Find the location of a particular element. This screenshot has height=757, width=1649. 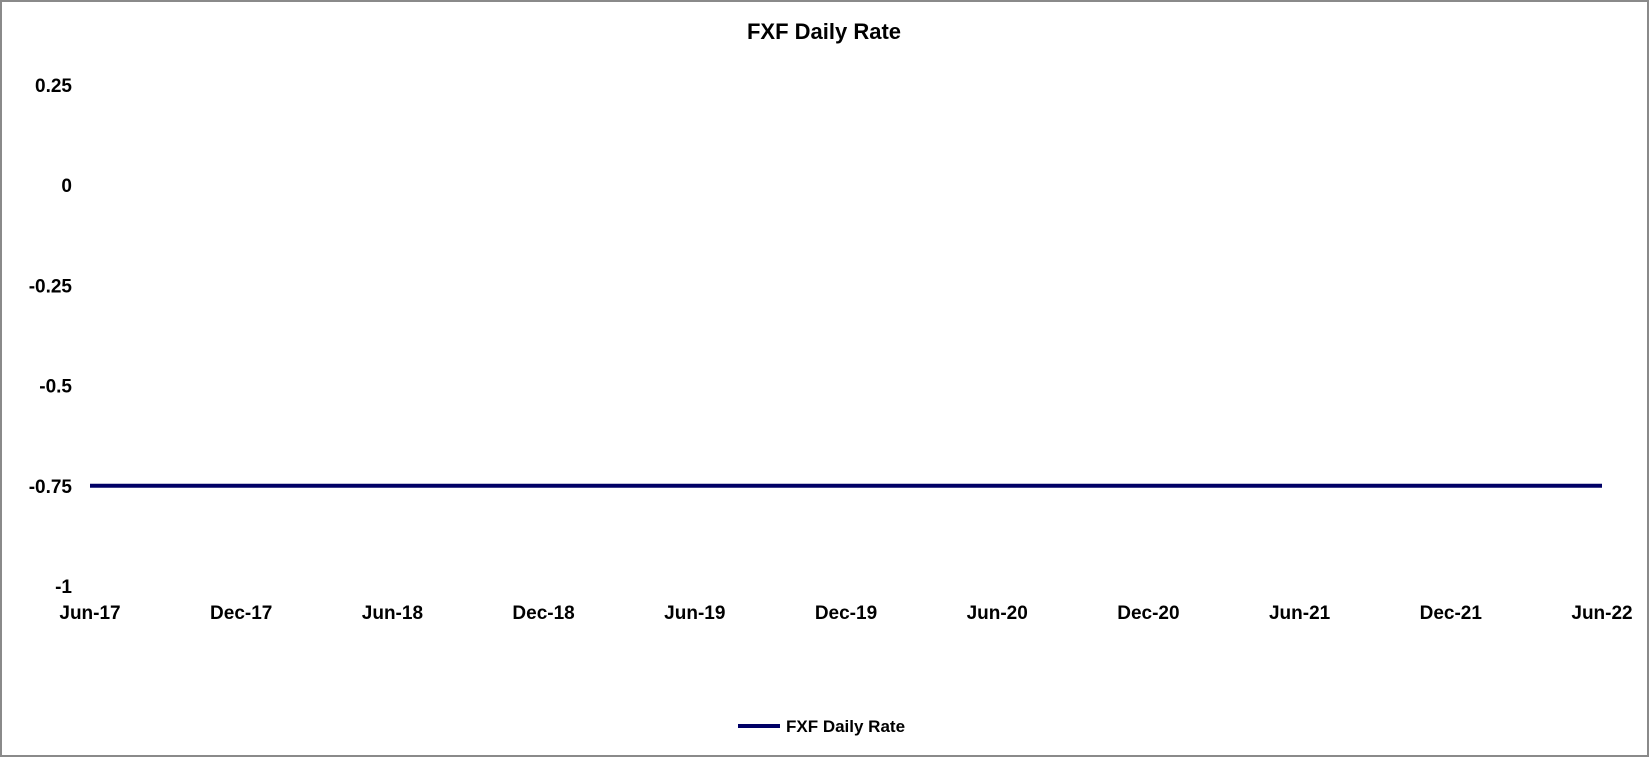

y-tick-label: -1 is located at coordinates (63, 587).